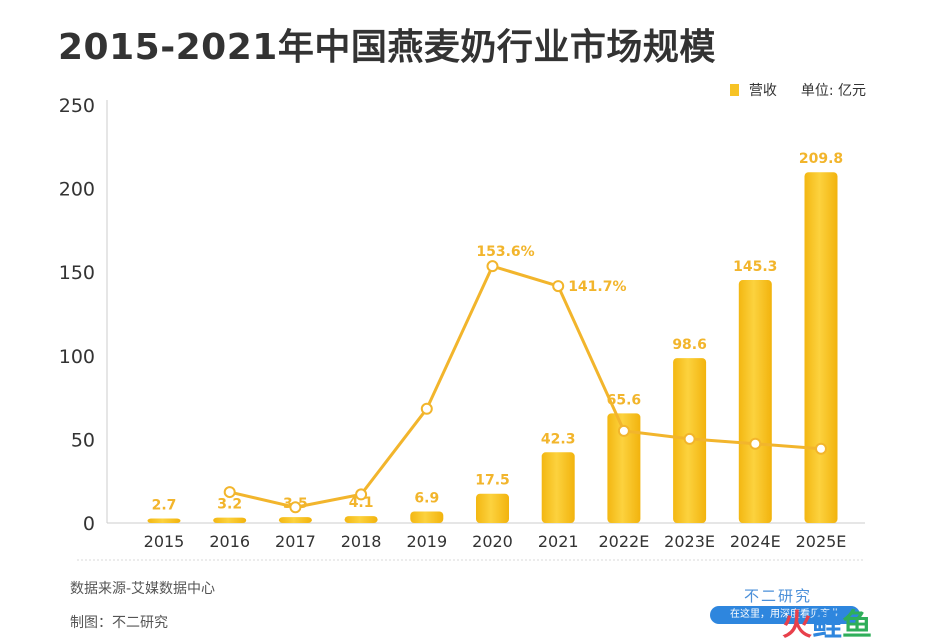 Image resolution: width=940 pixels, height=644 pixels. I want to click on bar-value-label: 3.2, so click(229, 505).